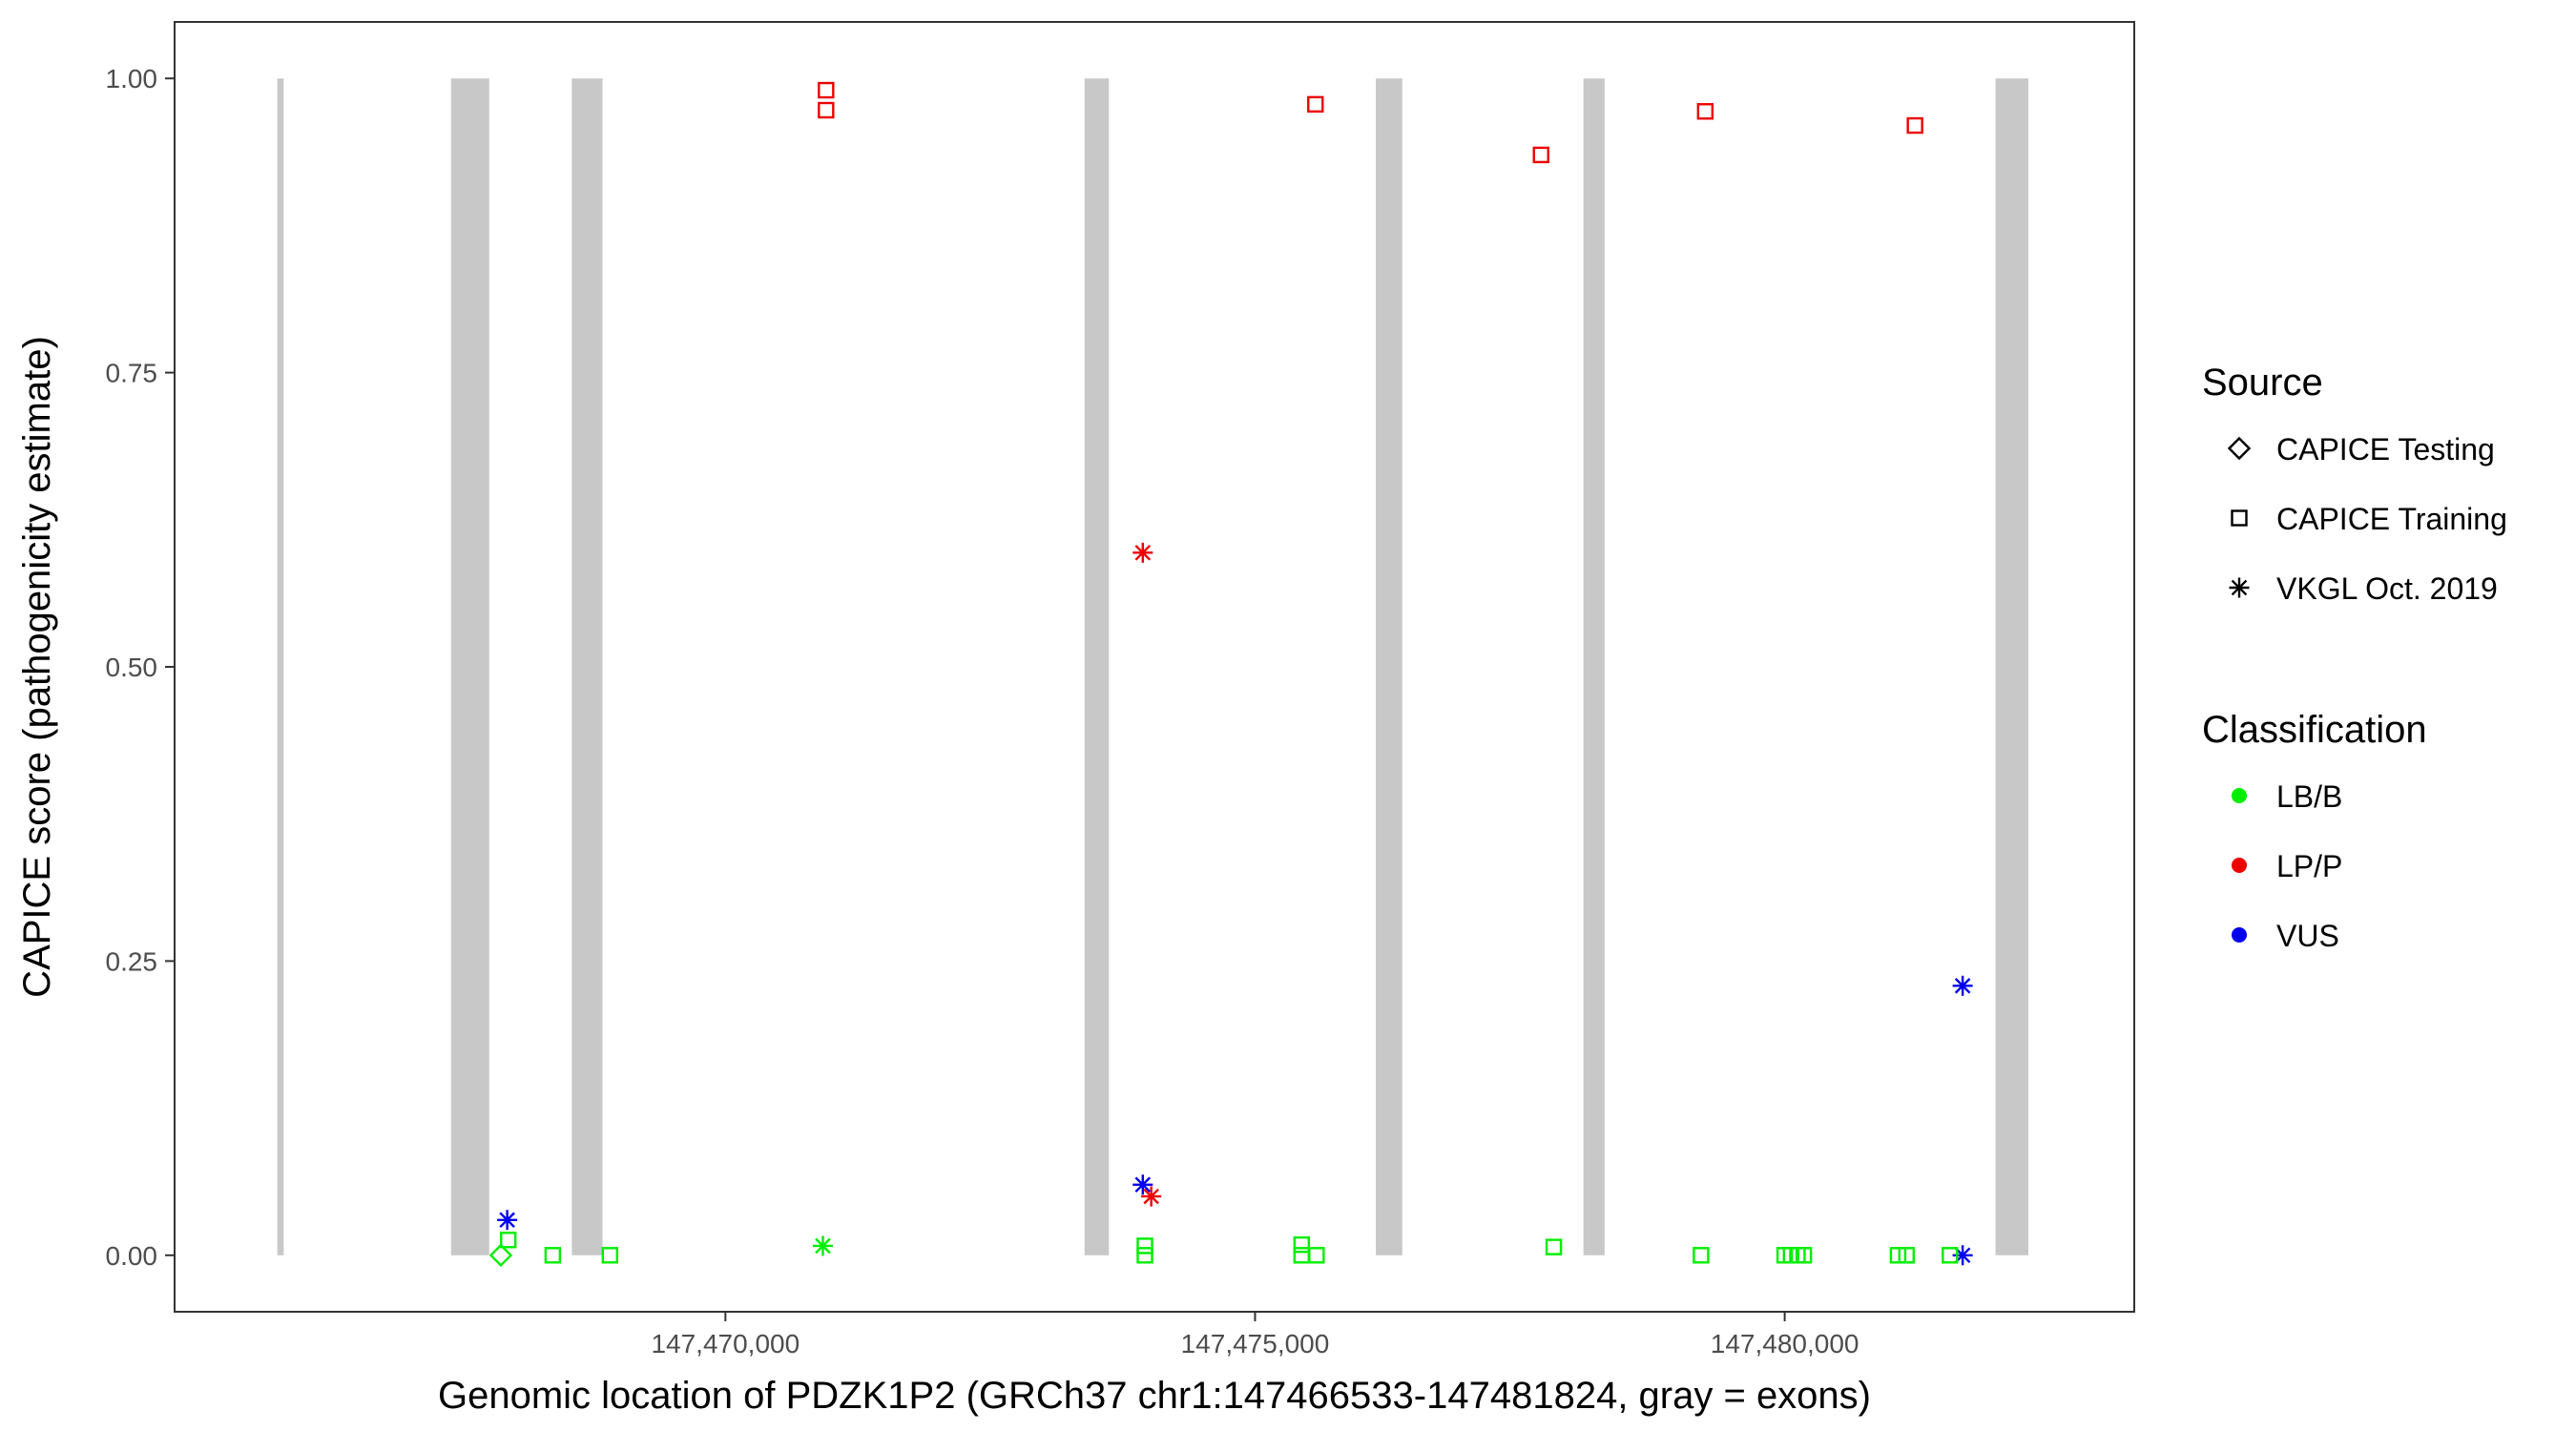 The width and height of the screenshot is (2576, 1431). What do you see at coordinates (2262, 383) in the screenshot?
I see `legend-source-title: Source` at bounding box center [2262, 383].